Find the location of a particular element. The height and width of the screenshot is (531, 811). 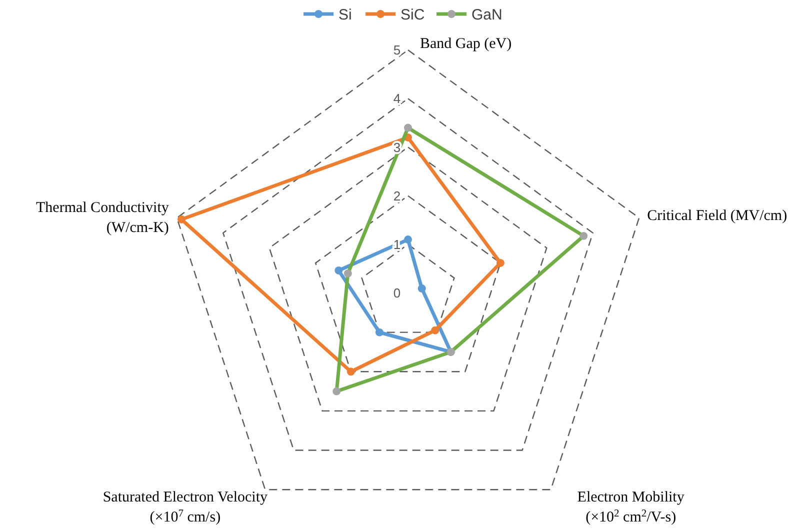

spoke-label: Band Gap (eV) is located at coordinates (466, 44).